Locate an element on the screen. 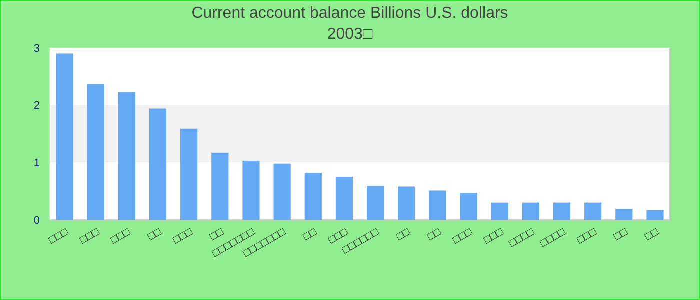 The width and height of the screenshot is (700, 300). y-tick-label: 0 is located at coordinates (37, 220).